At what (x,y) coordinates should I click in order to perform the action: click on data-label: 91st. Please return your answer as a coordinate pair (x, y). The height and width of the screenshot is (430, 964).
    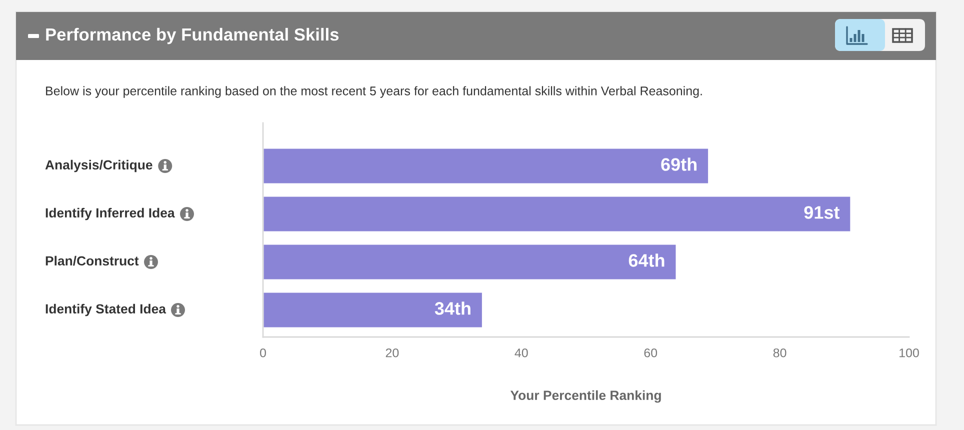
    Looking at the image, I should click on (822, 212).